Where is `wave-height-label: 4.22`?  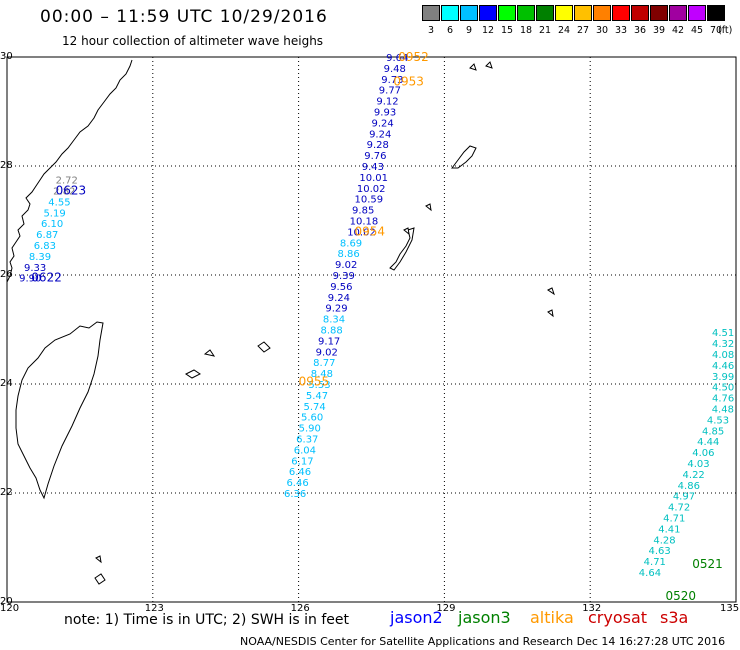
wave-height-label: 4.22 is located at coordinates (694, 475).